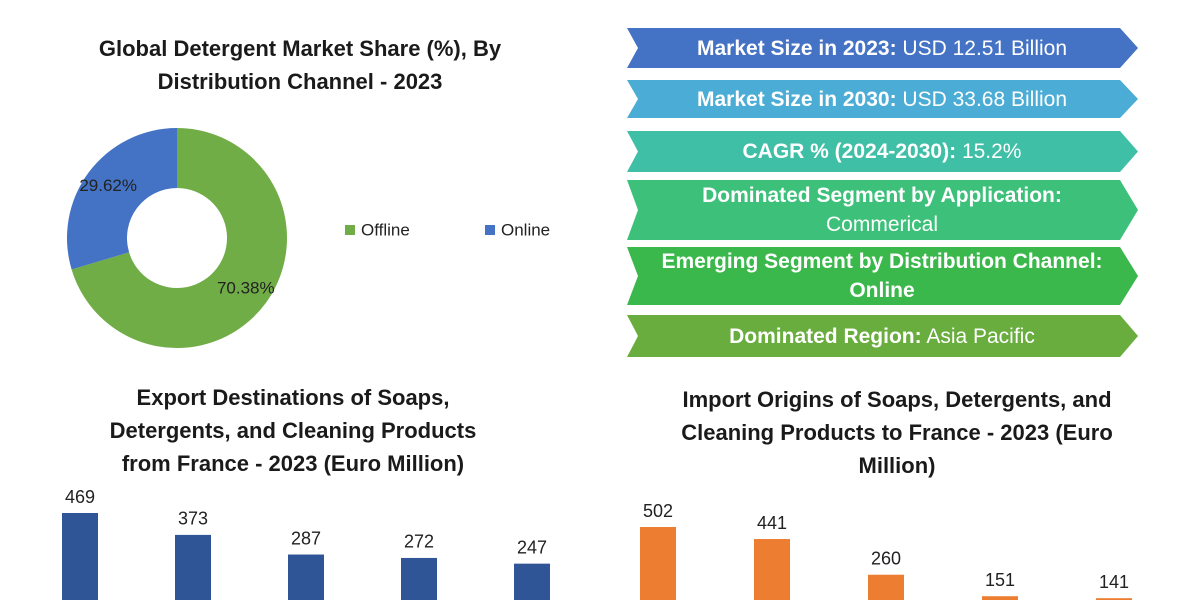  What do you see at coordinates (881, 224) in the screenshot?
I see `banner-value: Commerical` at bounding box center [881, 224].